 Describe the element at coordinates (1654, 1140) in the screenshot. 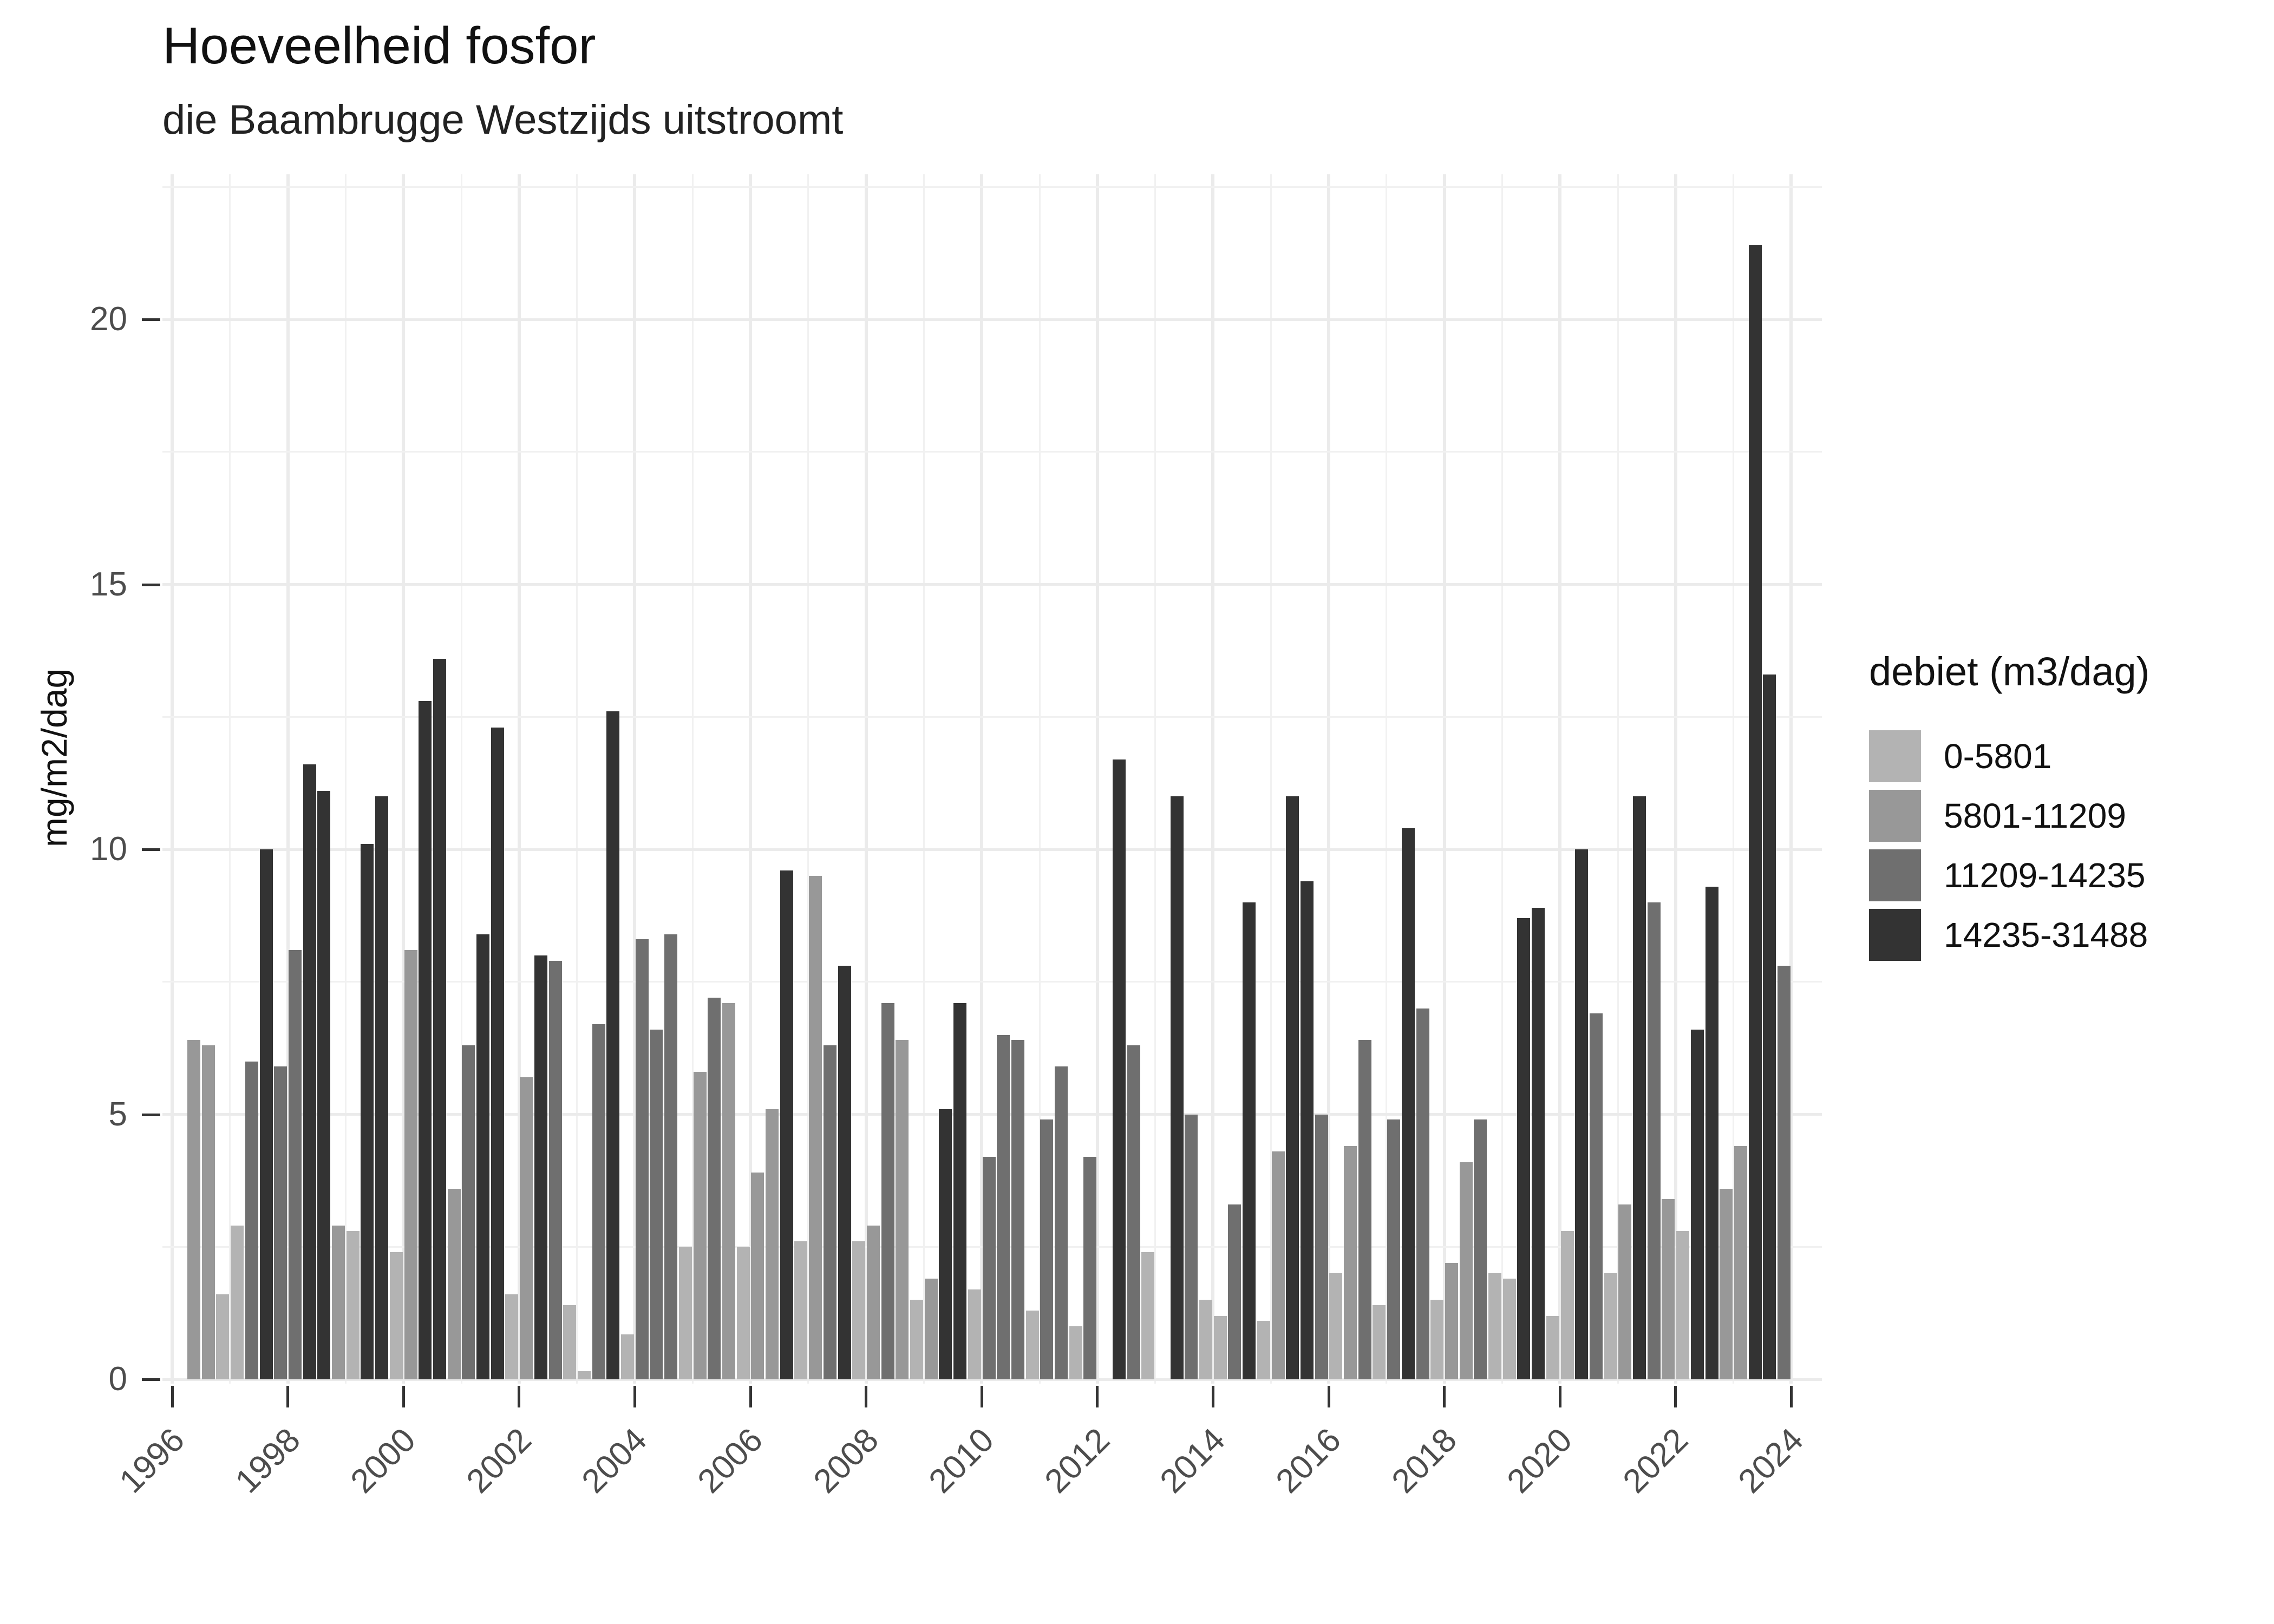

I see `bar-2021-q3` at that location.